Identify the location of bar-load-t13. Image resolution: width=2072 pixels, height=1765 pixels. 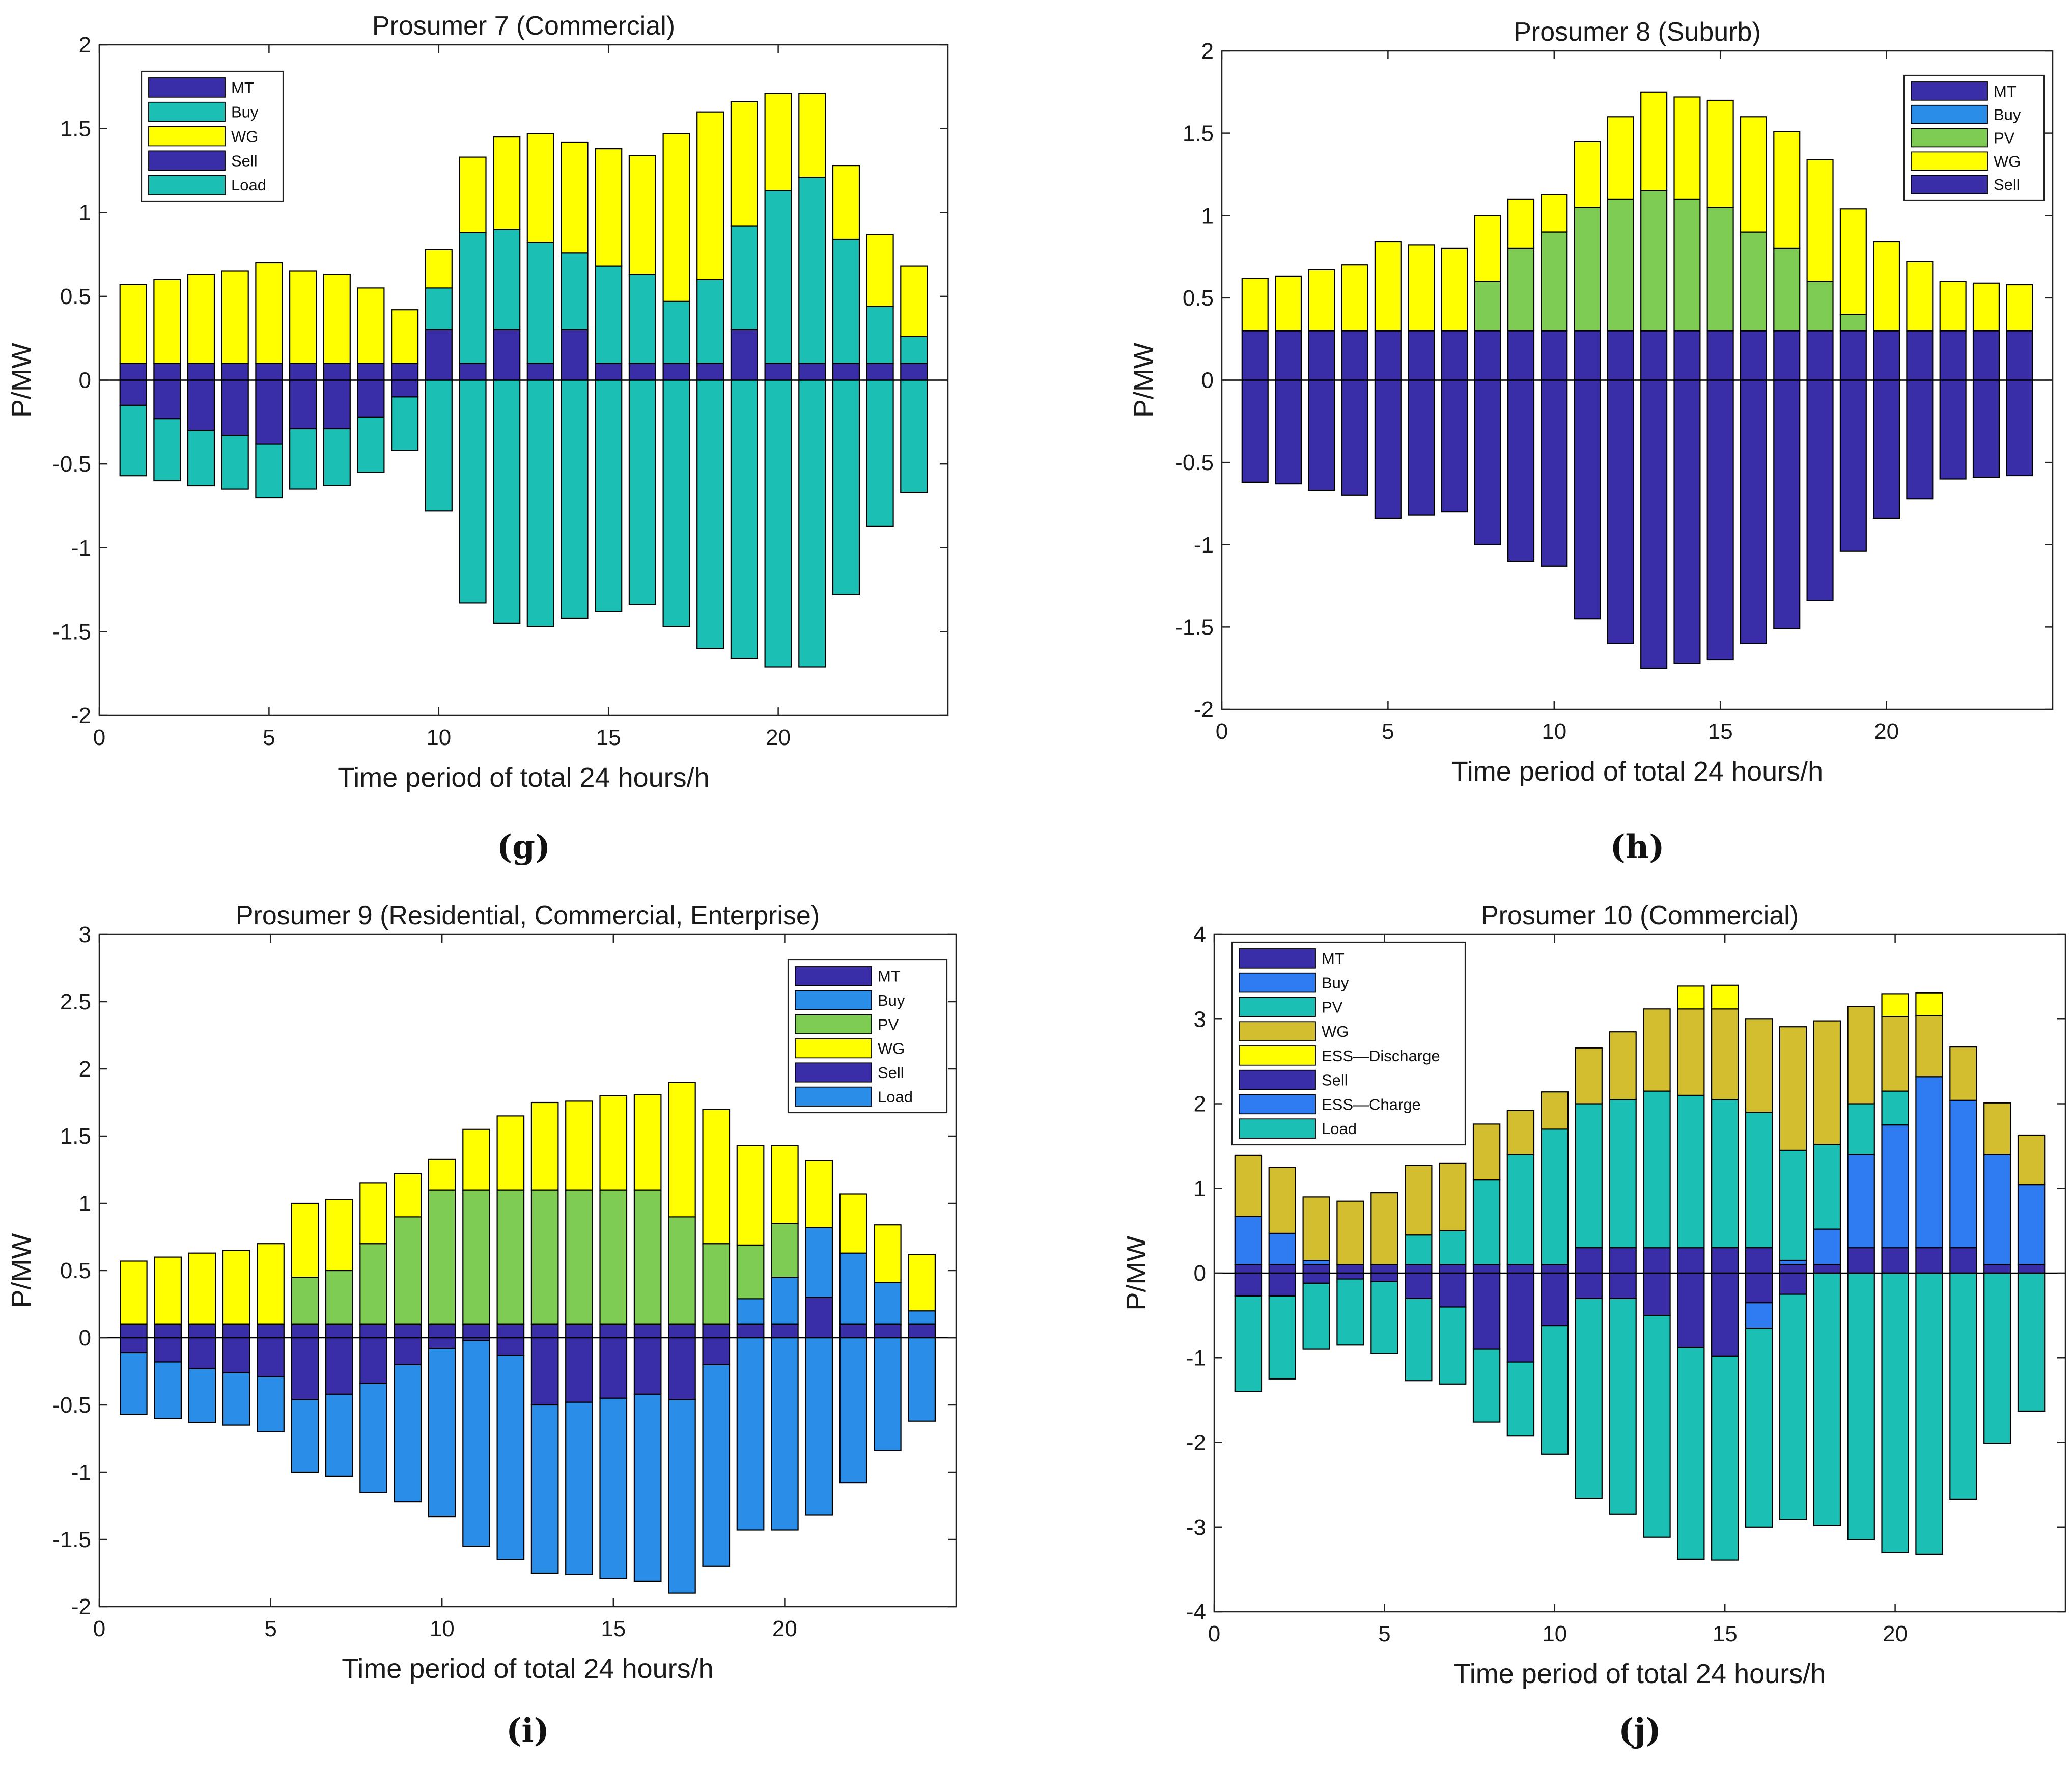
(1657, 1426).